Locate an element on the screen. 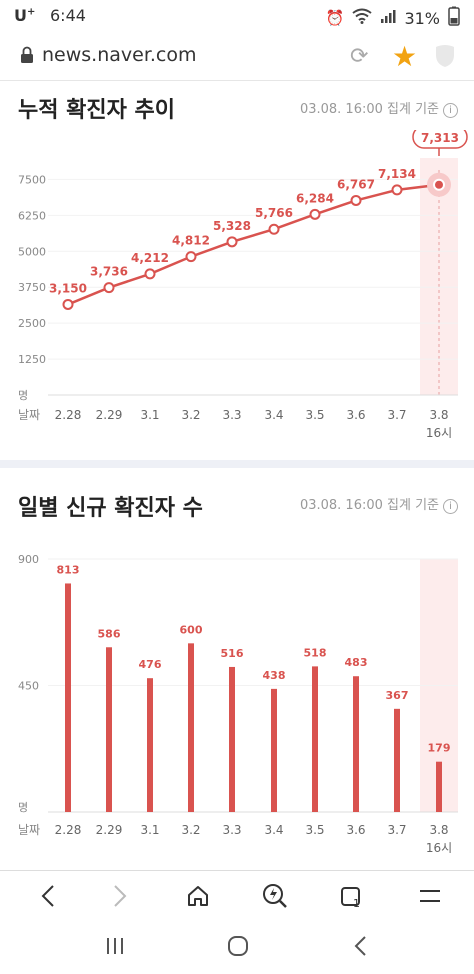  cumulative-note: 03.08. 16:00 집계 기준 i is located at coordinates (379, 108).